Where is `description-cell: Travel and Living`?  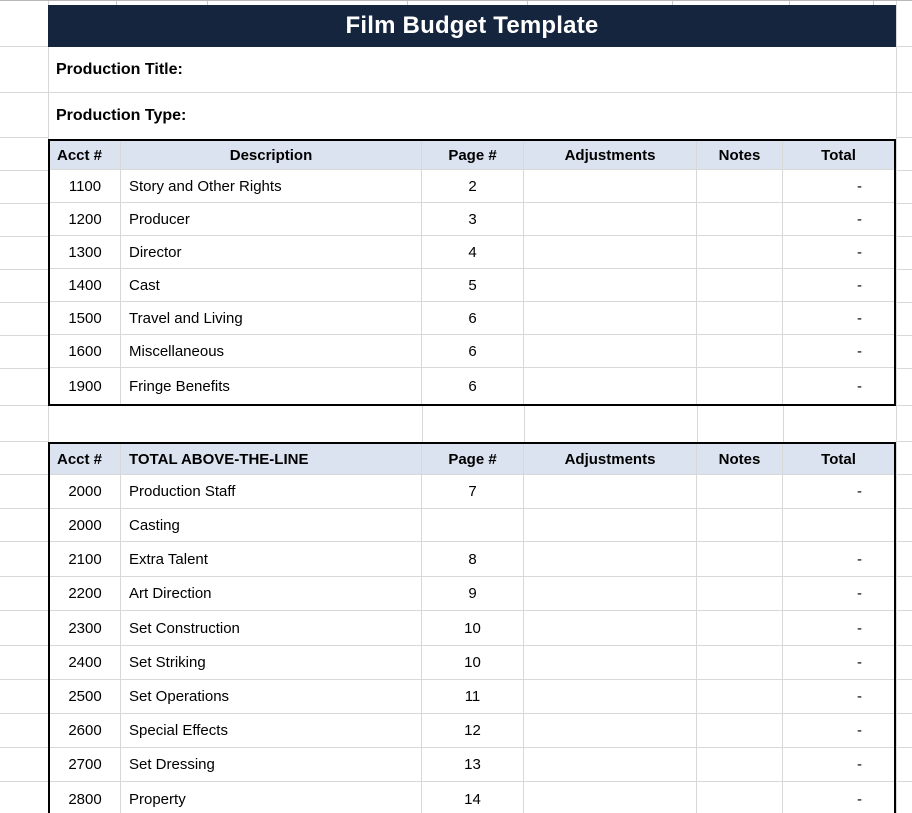 description-cell: Travel and Living is located at coordinates (271, 318).